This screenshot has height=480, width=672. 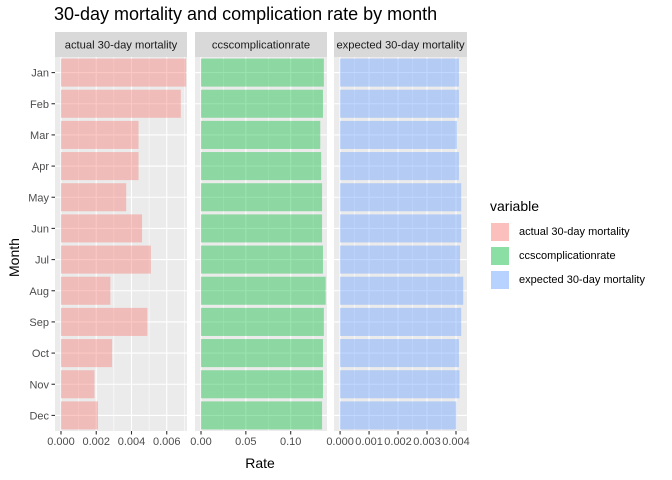 What do you see at coordinates (42, 261) in the screenshot?
I see `y-tick-label: Jul` at bounding box center [42, 261].